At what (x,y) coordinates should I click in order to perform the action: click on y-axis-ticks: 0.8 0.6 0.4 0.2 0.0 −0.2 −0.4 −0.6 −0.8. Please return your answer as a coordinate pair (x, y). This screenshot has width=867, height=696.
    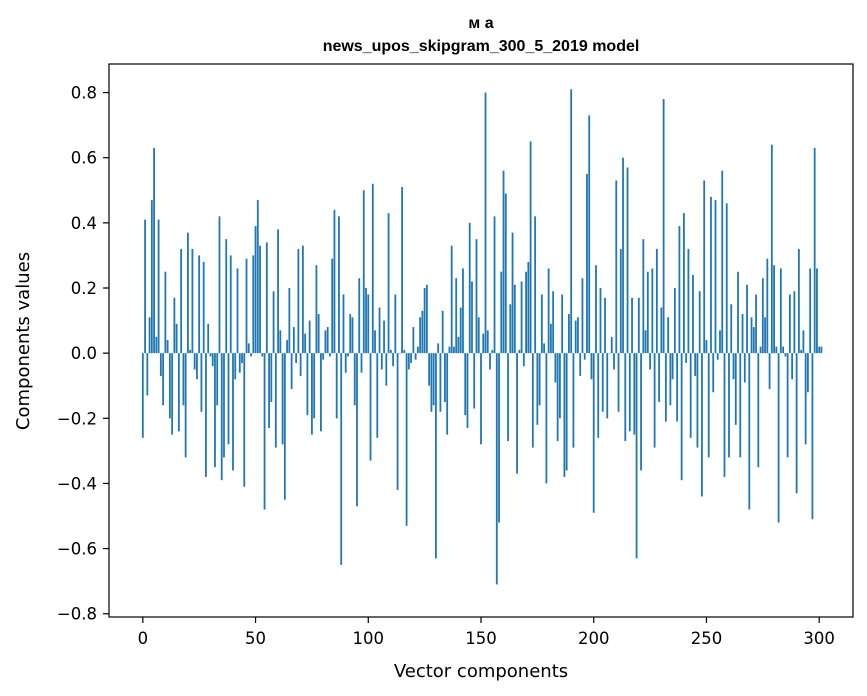
    Looking at the image, I should click on (83, 354).